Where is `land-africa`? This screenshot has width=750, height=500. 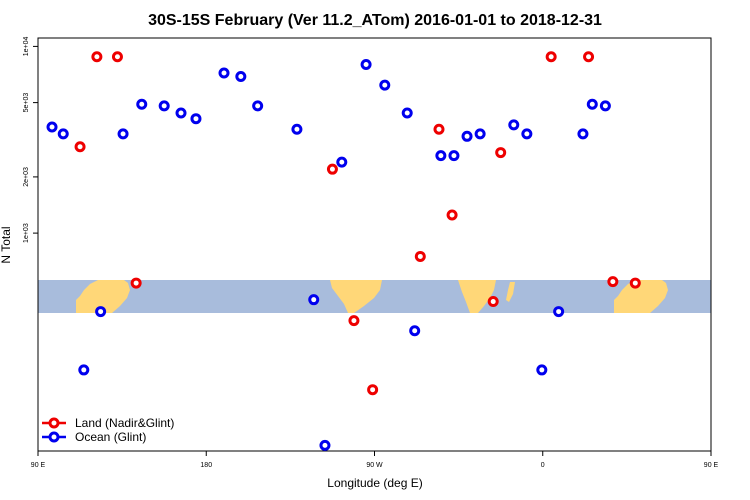 land-africa is located at coordinates (477, 296).